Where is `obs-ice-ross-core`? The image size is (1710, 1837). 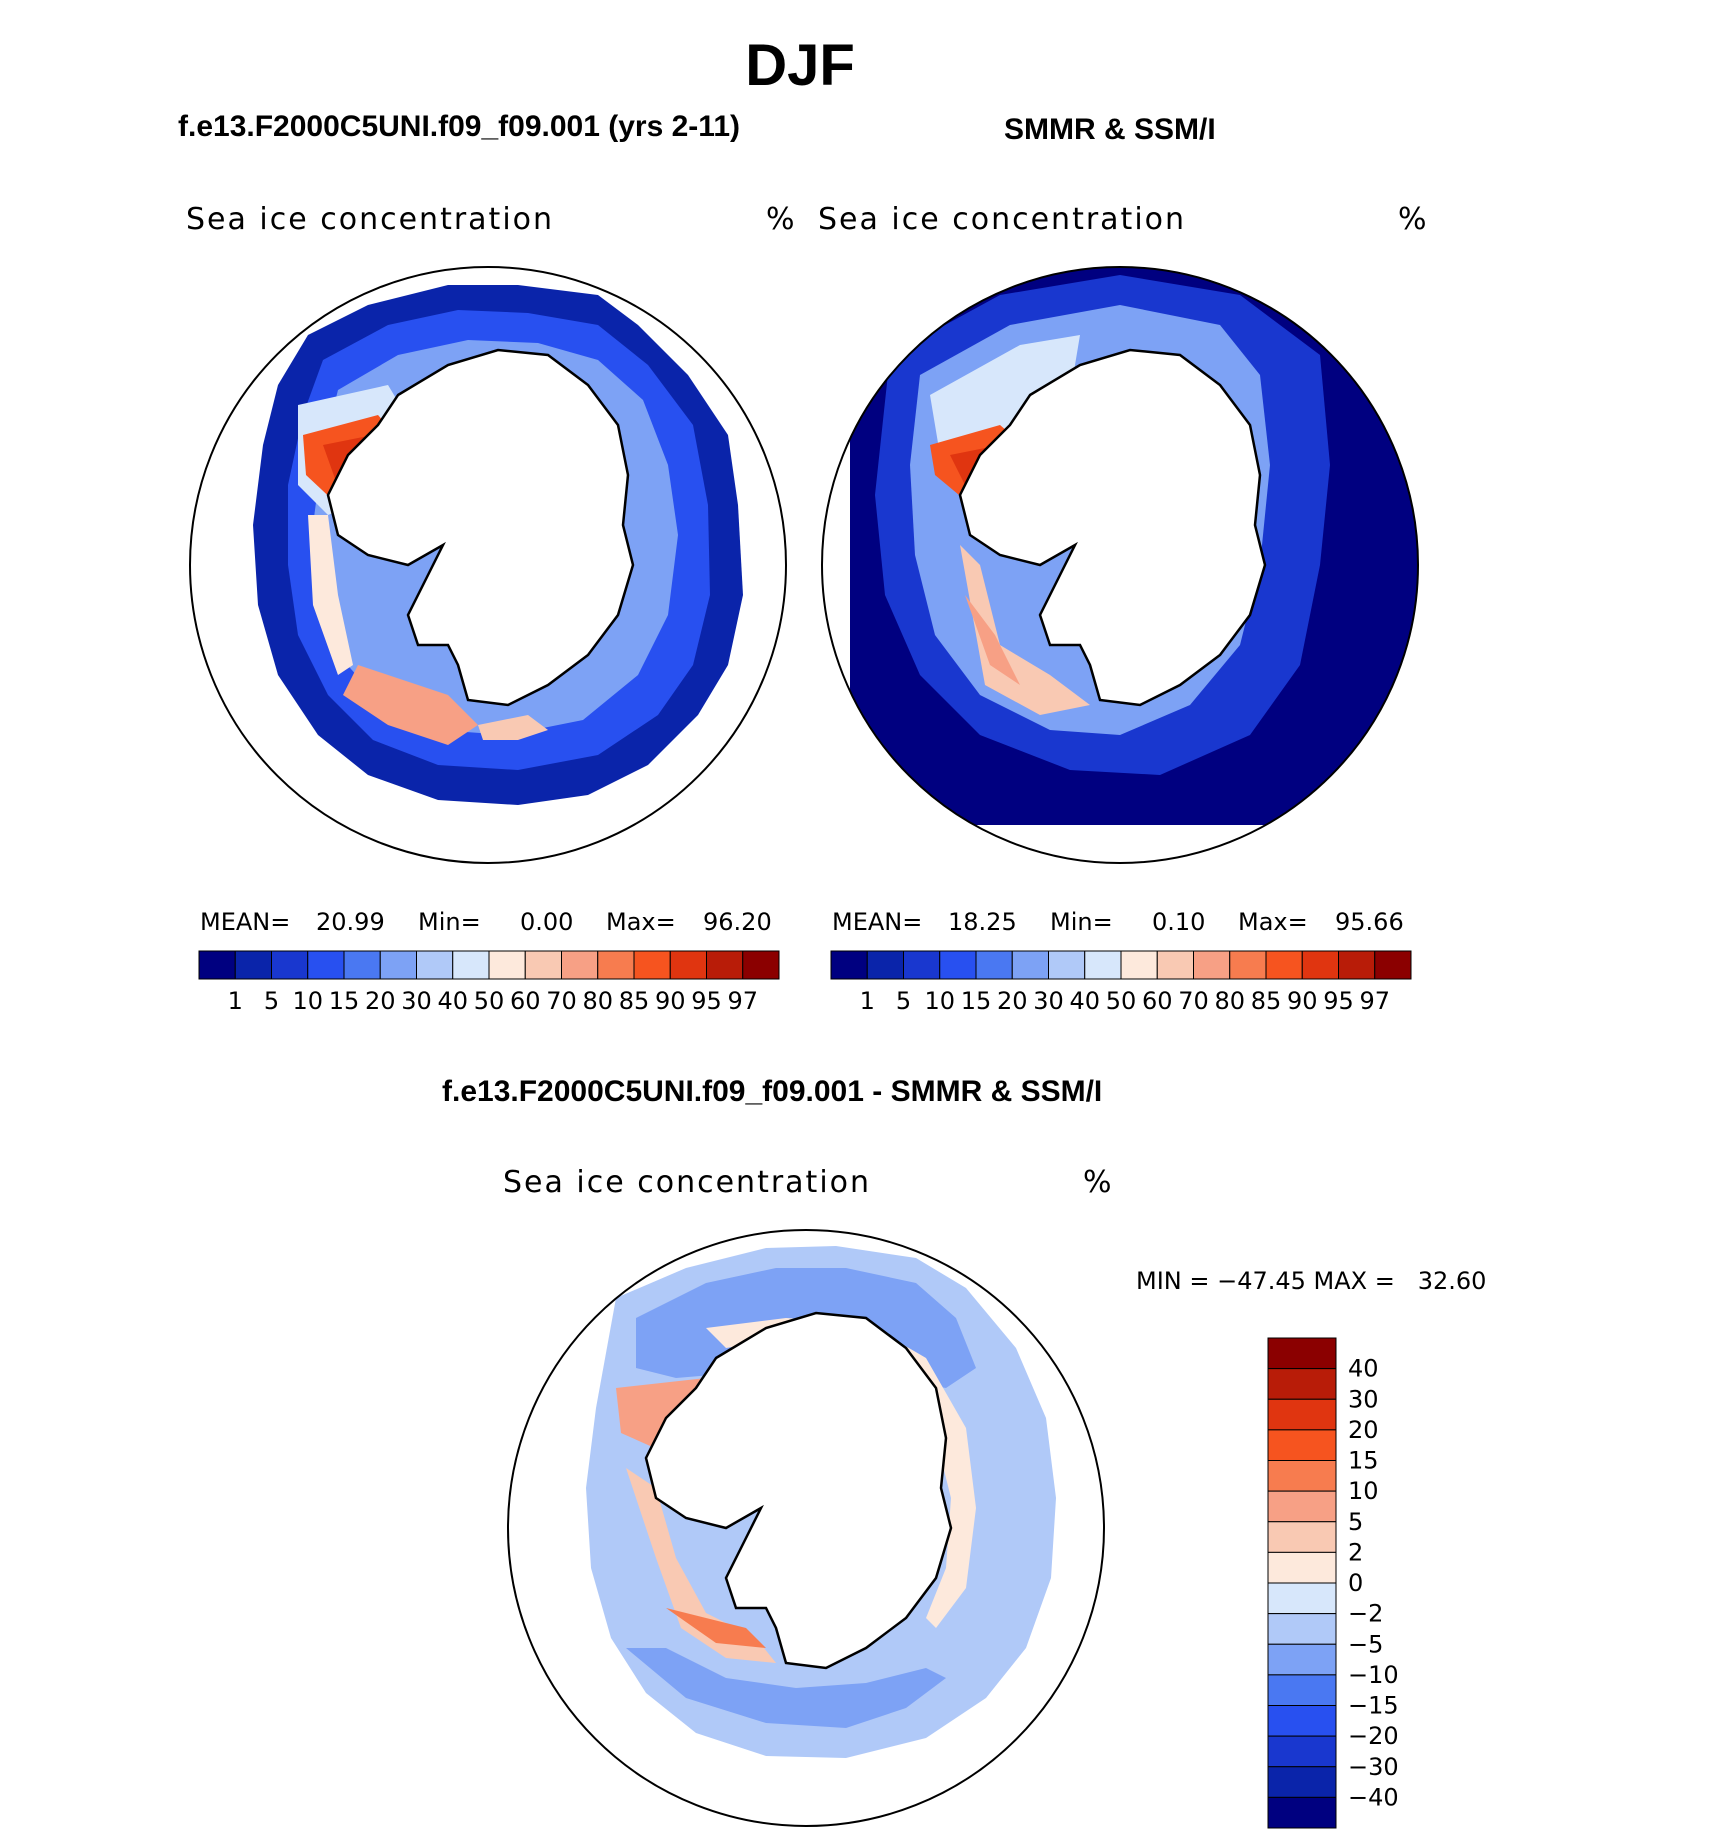 obs-ice-ross-core is located at coordinates (992, 640).